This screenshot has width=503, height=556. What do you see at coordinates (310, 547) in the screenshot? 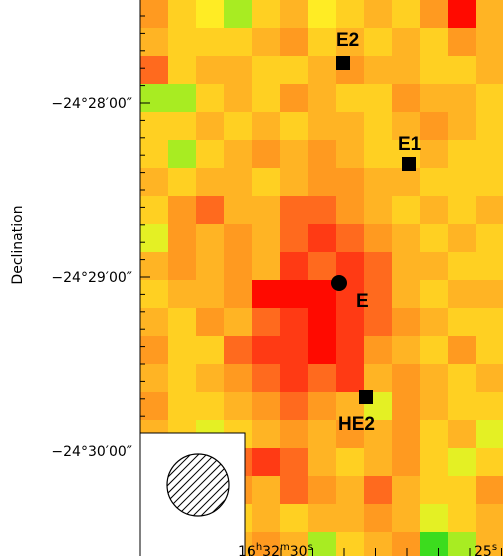
I see `x-tick-label-part: s` at bounding box center [310, 547].